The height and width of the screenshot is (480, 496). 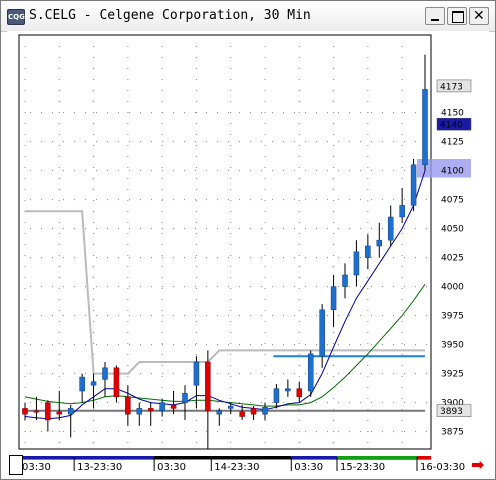 I want to click on y-tick-label-10: 3900, so click(x=452, y=404).